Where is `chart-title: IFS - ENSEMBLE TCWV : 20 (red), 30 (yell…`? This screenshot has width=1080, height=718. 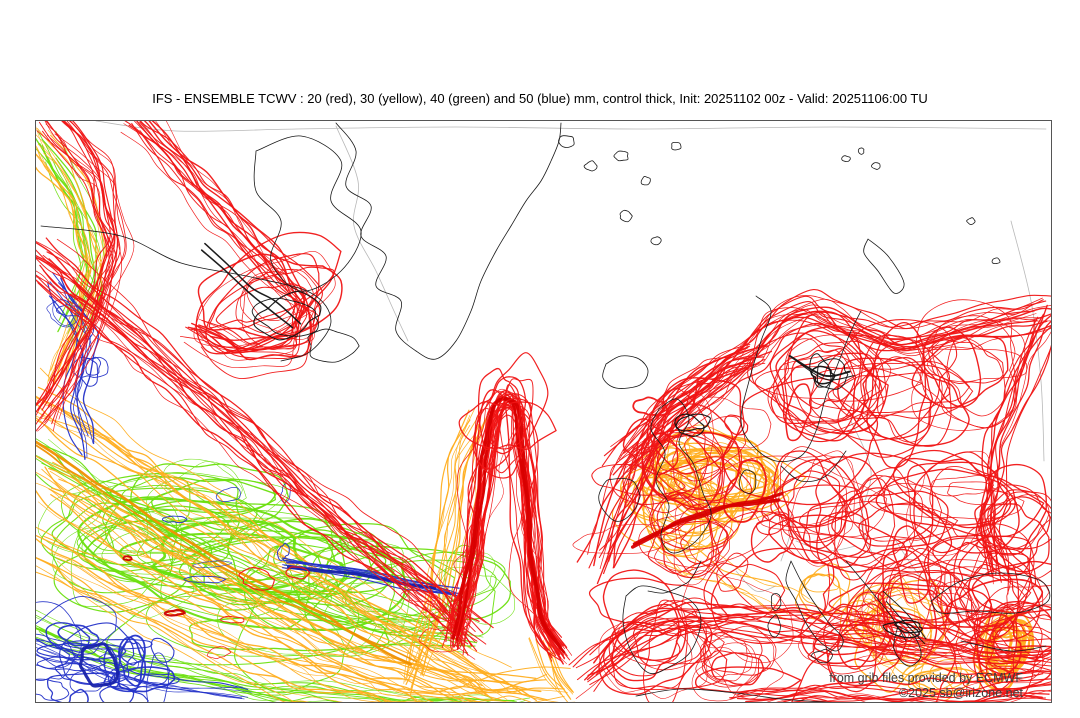
chart-title: IFS - ENSEMBLE TCWV : 20 (red), 30 (yell… is located at coordinates (540, 98).